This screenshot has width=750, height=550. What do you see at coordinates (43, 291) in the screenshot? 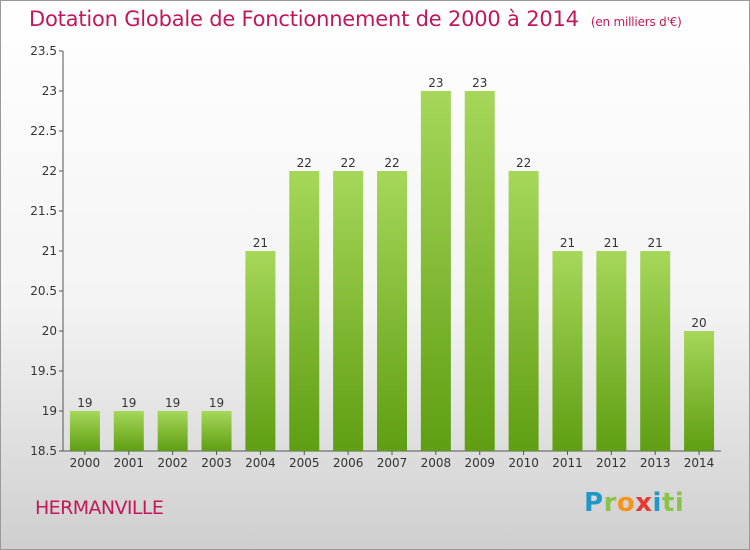
I see `y-tick-label: 20.5` at bounding box center [43, 291].